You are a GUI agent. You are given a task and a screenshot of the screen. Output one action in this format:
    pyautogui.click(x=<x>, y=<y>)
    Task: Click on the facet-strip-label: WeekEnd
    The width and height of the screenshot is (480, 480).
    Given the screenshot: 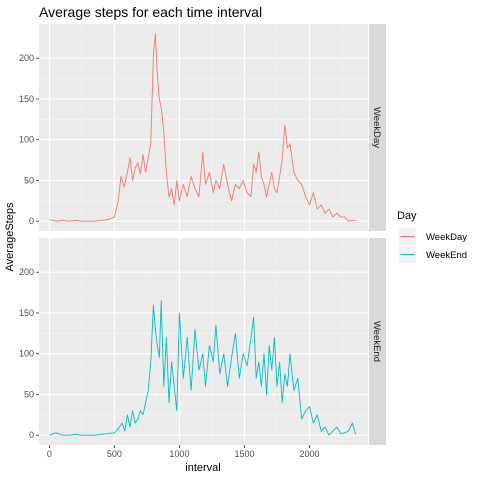 What is the action you would take?
    pyautogui.click(x=376, y=341)
    